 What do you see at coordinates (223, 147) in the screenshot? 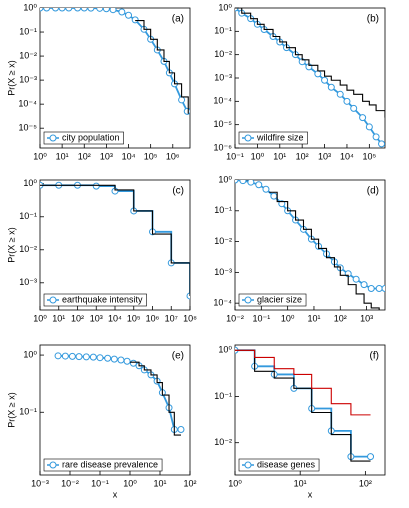
I see `y-tick-label: 10⁻⁶` at bounding box center [223, 147].